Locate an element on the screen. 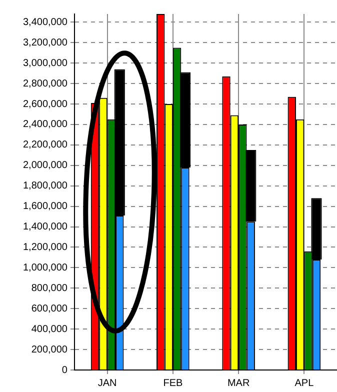 Image resolution: width=337 pixels, height=392 pixels. y-tick-label: 3,000,000 is located at coordinates (45, 63).